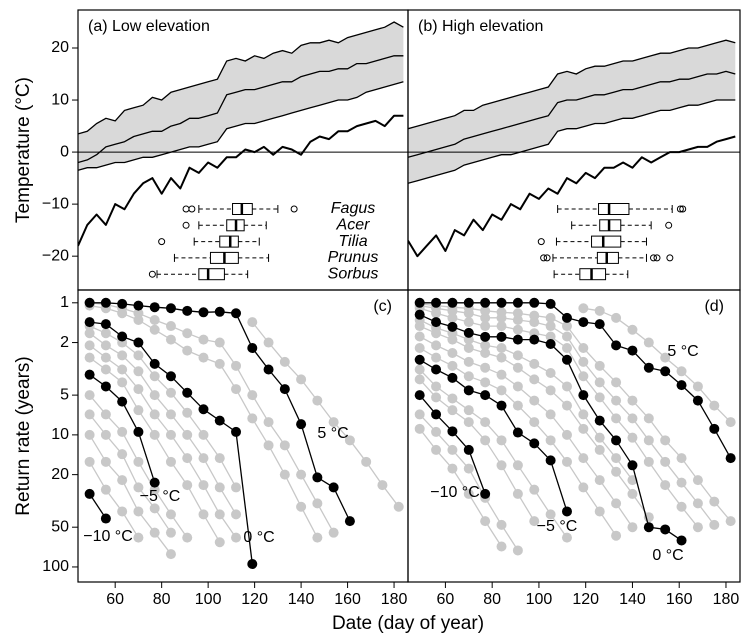  Describe the element at coordinates (23, 435) in the screenshot. I see `y-axis-title: Return rate (years)` at that location.